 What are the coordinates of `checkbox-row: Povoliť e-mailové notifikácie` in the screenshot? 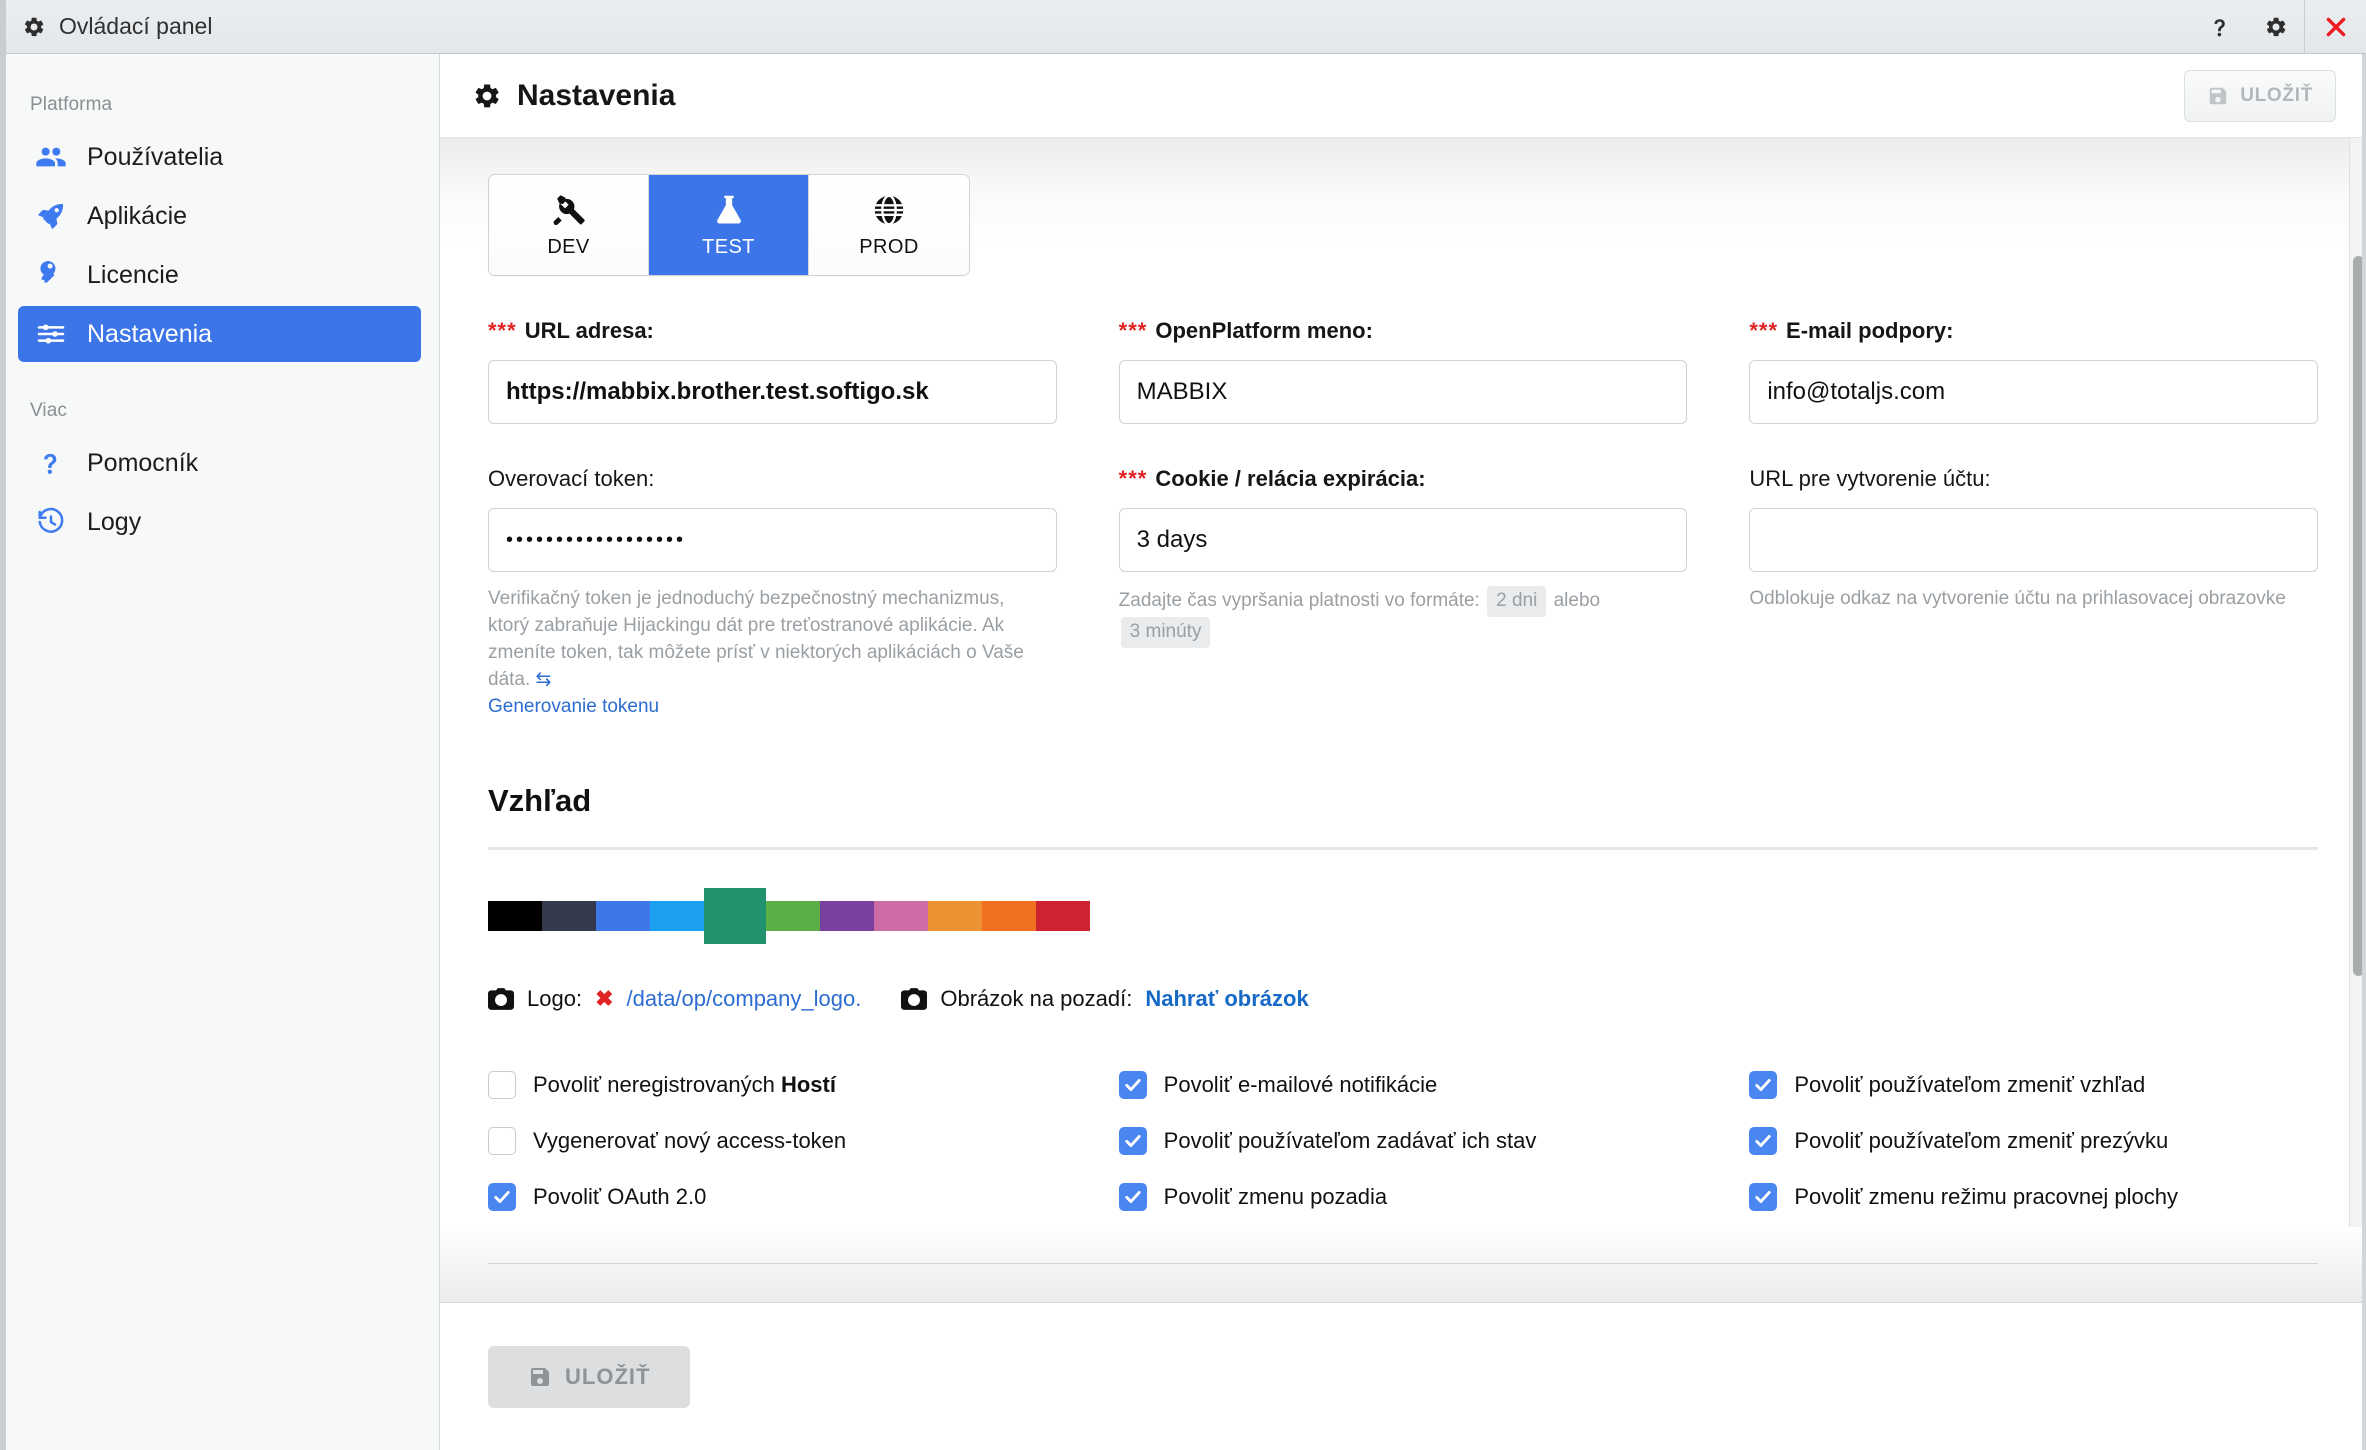 It's located at (1403, 1085).